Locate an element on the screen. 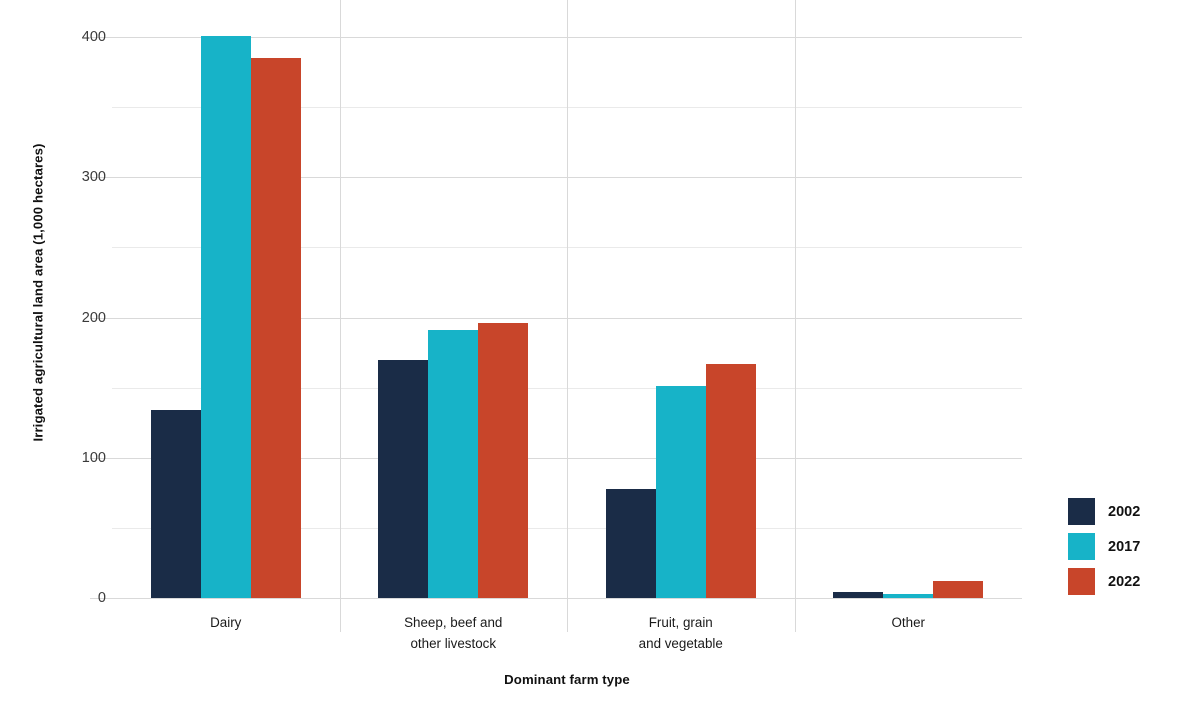 This screenshot has width=1200, height=715. legend: 2002 2017 2022 is located at coordinates (1104, 546).